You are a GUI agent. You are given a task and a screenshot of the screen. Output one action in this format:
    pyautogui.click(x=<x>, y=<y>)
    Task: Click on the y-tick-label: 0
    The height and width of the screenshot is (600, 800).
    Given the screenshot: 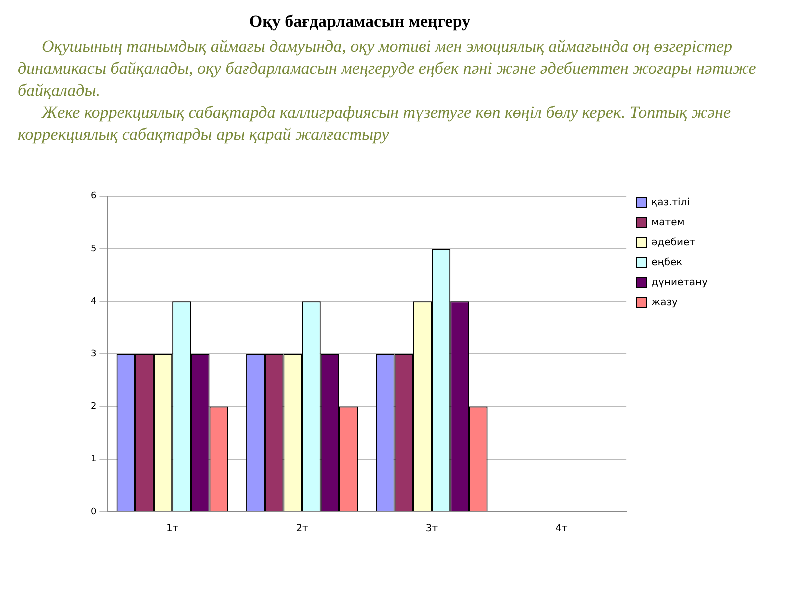 What is the action you would take?
    pyautogui.click(x=93, y=512)
    